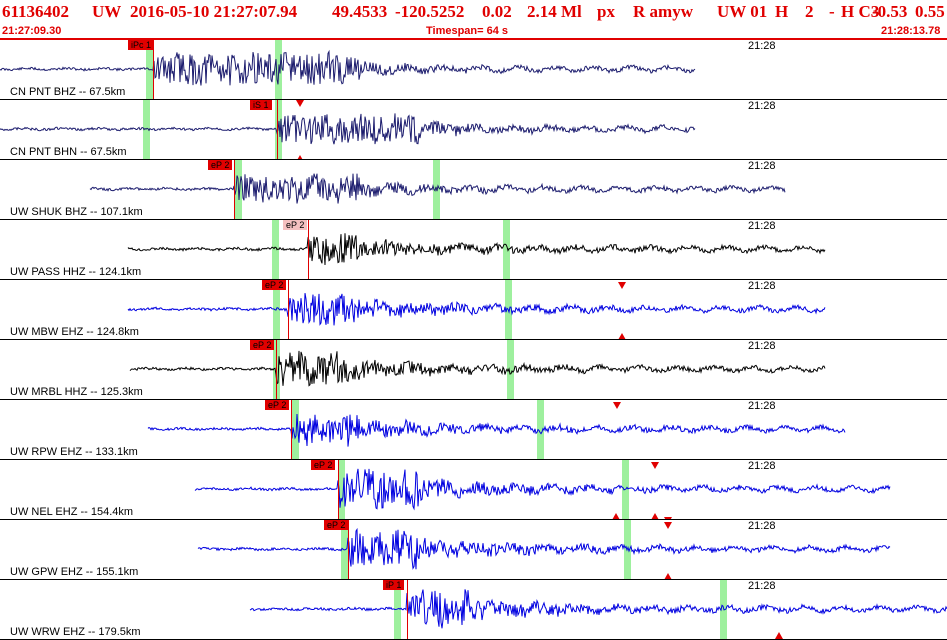 The height and width of the screenshot is (640, 947). I want to click on trace-panel: eP 2 21:28 UW SHUK BHZ -- 107.1km, so click(473, 190).